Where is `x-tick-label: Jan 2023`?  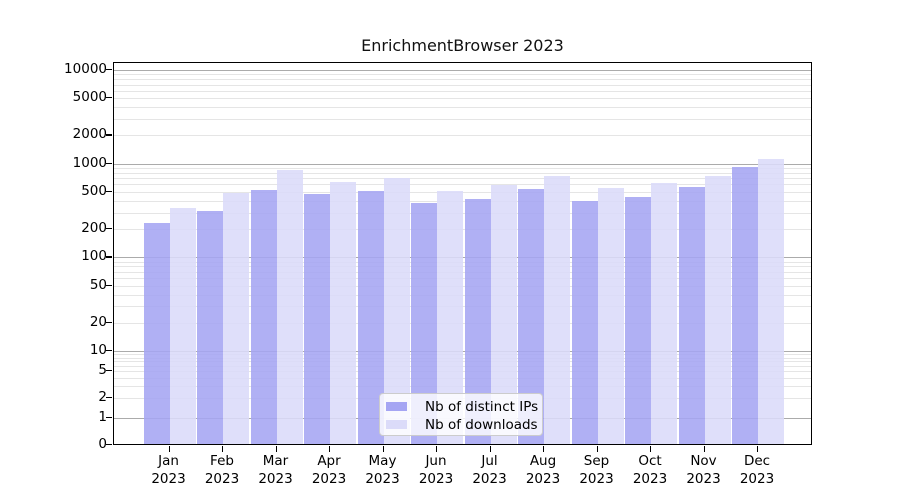
x-tick-label: Jan 2023 is located at coordinates (169, 470).